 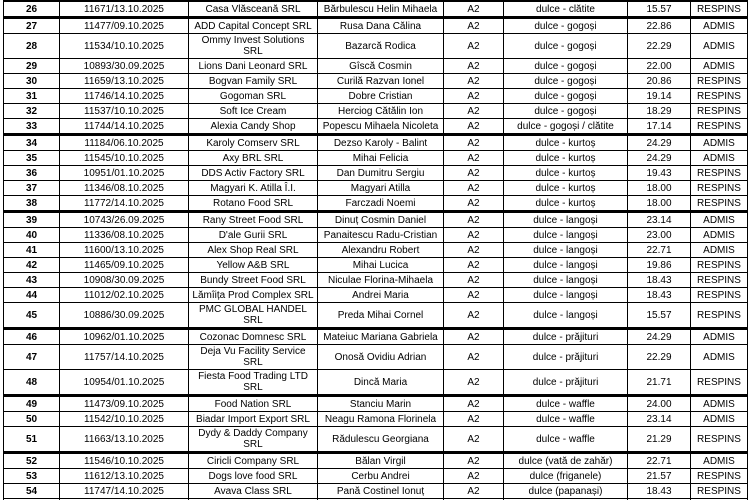 What do you see at coordinates (124, 357) in the screenshot?
I see `registration-number-cell: 11757/14.10.2025` at bounding box center [124, 357].